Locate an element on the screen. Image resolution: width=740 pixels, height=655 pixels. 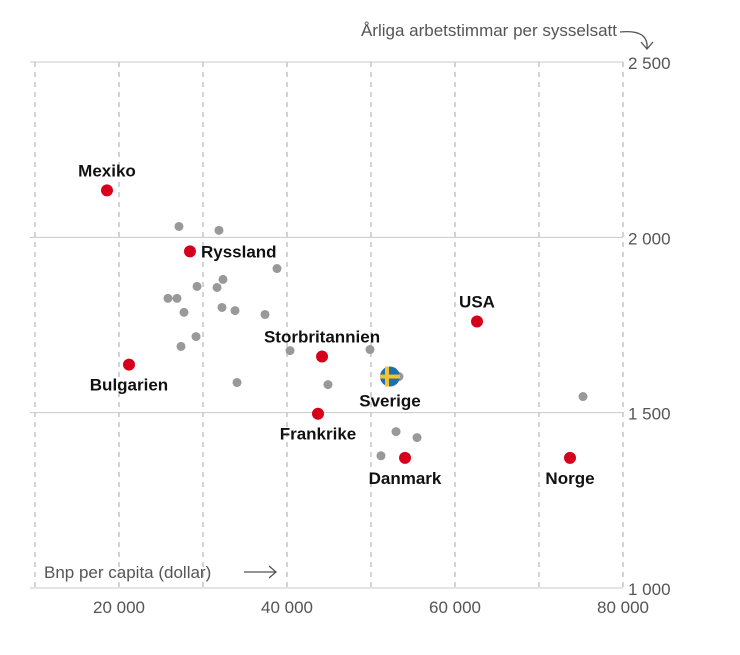
y-tick-label: 2 000 is located at coordinates (649, 238).